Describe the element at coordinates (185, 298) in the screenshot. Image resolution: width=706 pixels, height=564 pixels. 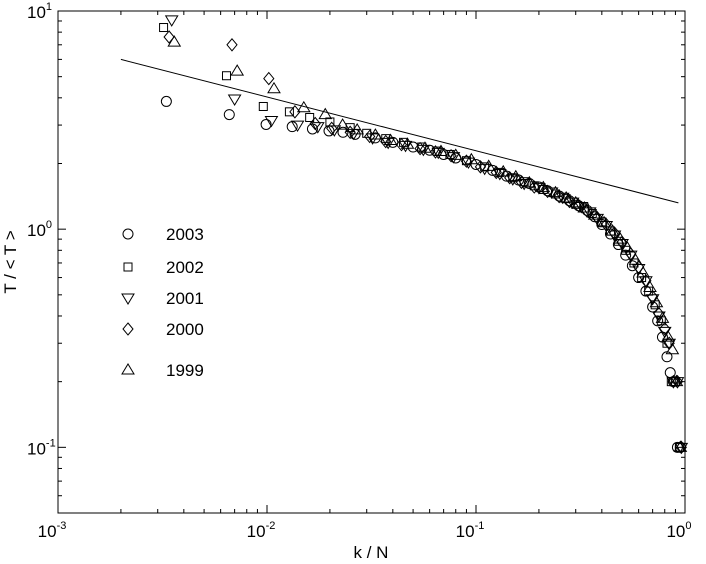
I see `legend-label-2001: 2001` at that location.